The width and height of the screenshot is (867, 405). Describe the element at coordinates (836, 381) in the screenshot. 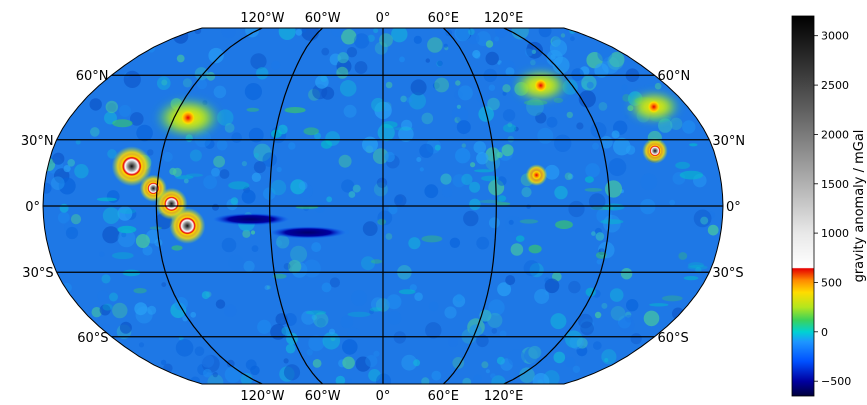

I see `colorbar-tick-label: −500` at that location.